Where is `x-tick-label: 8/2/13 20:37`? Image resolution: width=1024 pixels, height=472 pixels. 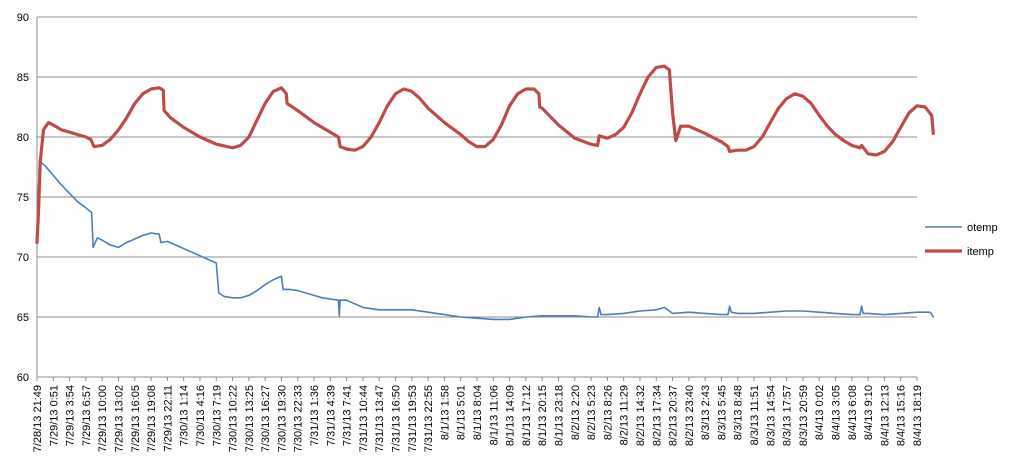
x-tick-label: 8/2/13 20:37 is located at coordinates (674, 415).